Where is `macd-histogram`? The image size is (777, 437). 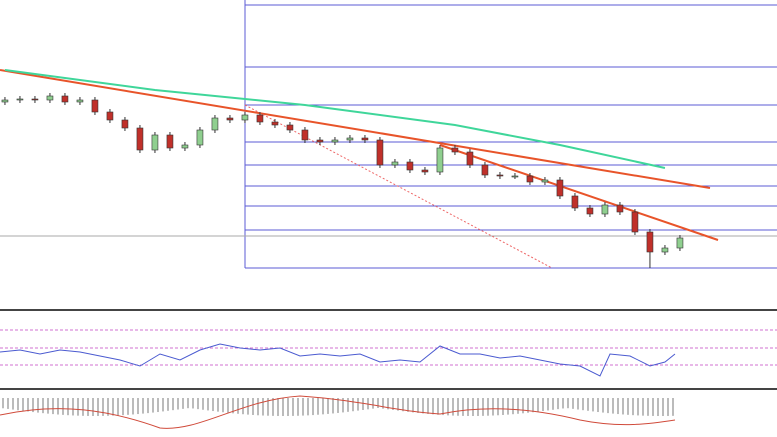 macd-histogram is located at coordinates (338, 407).